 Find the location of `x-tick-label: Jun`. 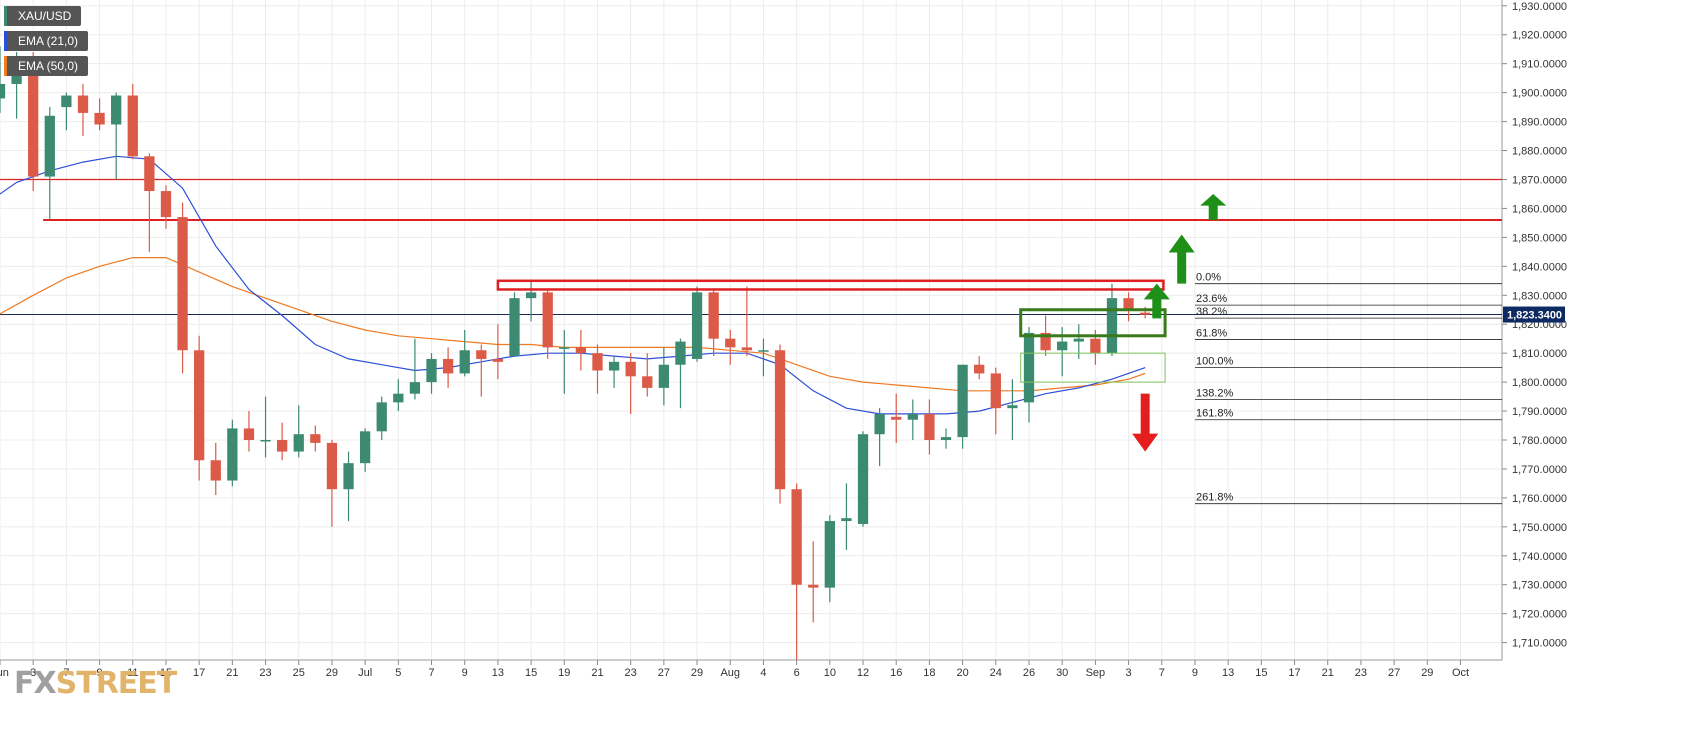

x-tick-label: Jun is located at coordinates (4, 673).